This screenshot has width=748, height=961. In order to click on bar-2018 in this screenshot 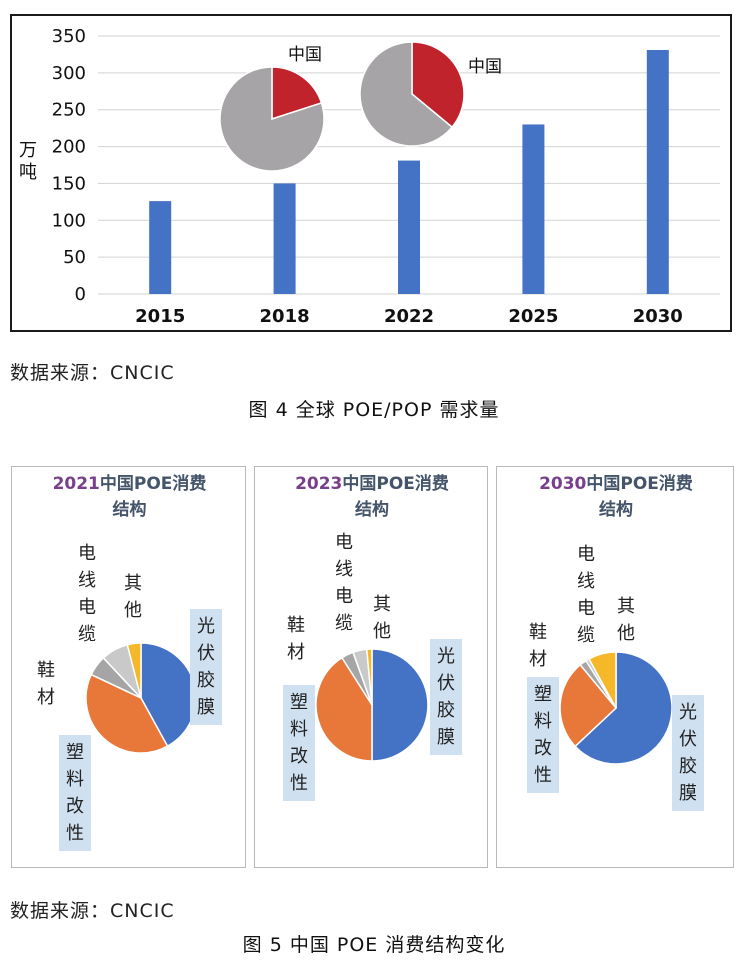, I will do `click(284, 238)`.